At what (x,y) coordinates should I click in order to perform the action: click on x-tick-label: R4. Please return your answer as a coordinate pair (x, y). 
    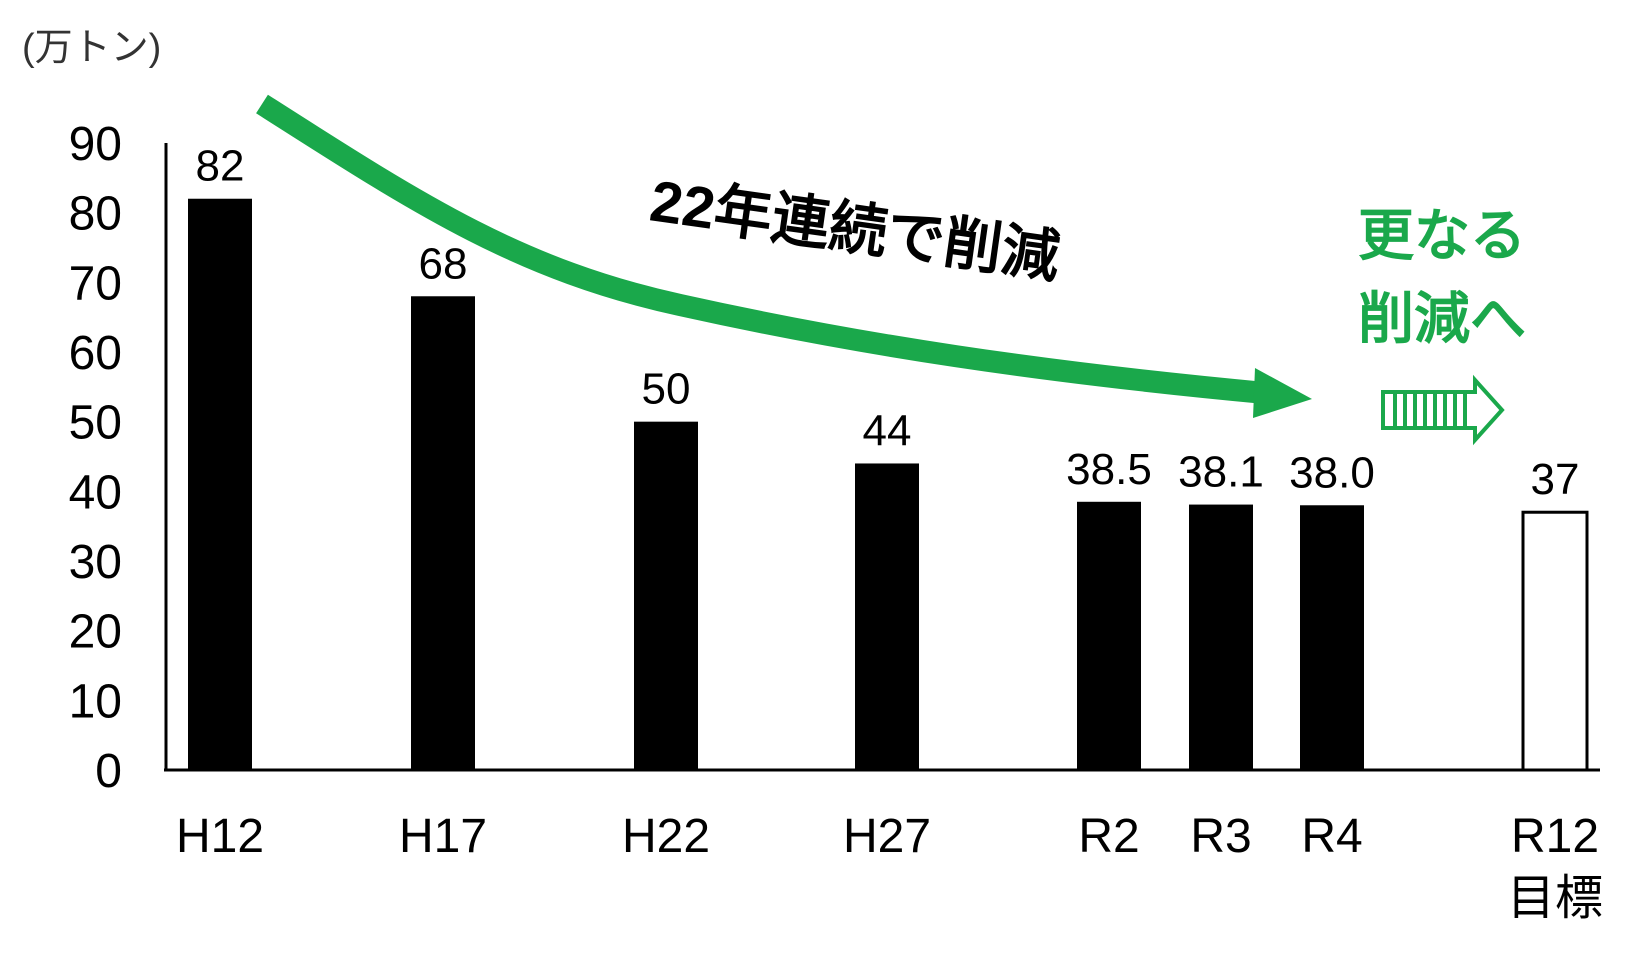
    Looking at the image, I should click on (1331, 836).